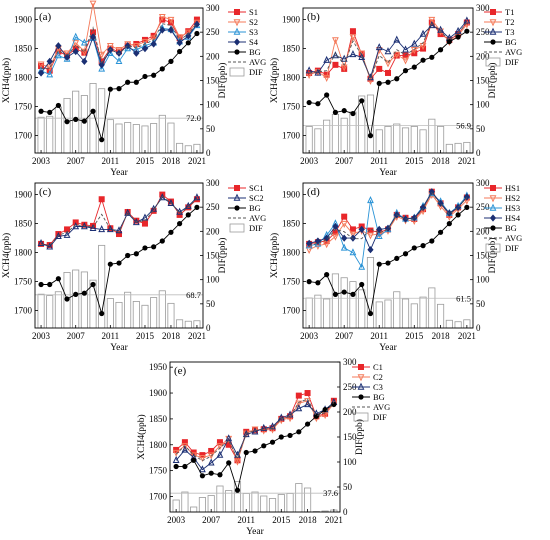 The height and width of the screenshot is (540, 550). Describe the element at coordinates (197, 336) in the screenshot. I see `x-tick-label: 2021` at that location.